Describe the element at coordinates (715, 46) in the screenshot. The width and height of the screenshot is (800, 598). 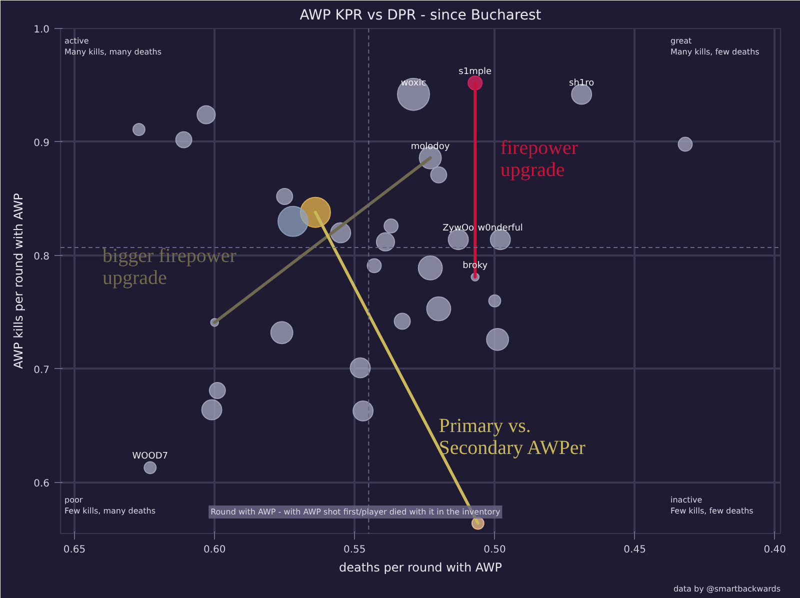
I see `annotation: great Many kills, few deaths` at that location.